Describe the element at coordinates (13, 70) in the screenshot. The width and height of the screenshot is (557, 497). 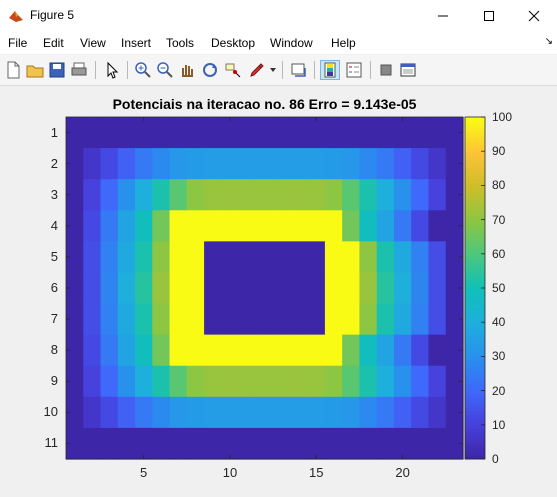
I see `new-figure-icon` at that location.